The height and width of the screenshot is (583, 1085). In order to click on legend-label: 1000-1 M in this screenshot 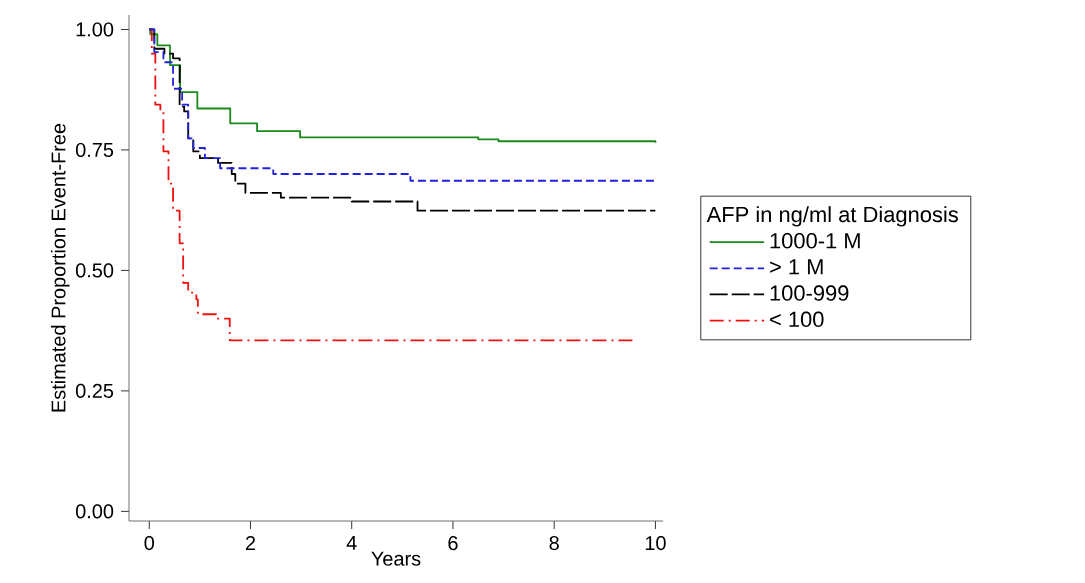, I will do `click(815, 241)`.